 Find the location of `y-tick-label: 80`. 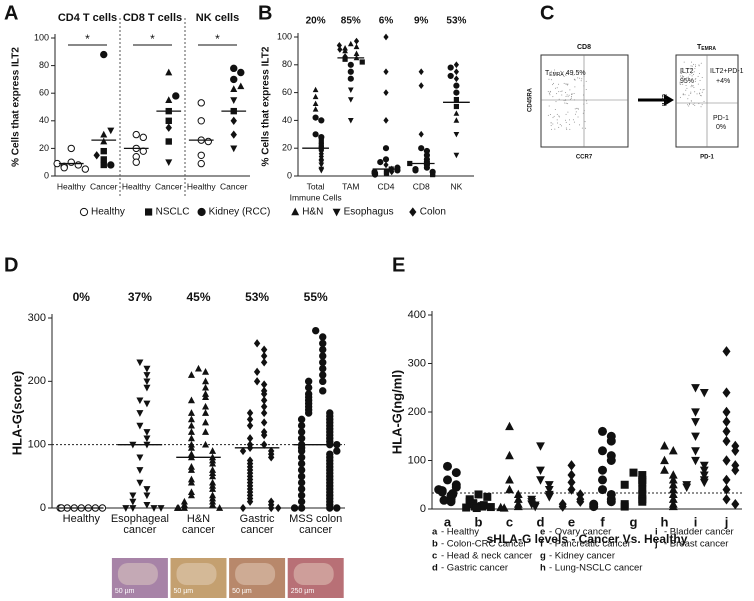

y-tick-label: 80 is located at coordinates (287, 64).